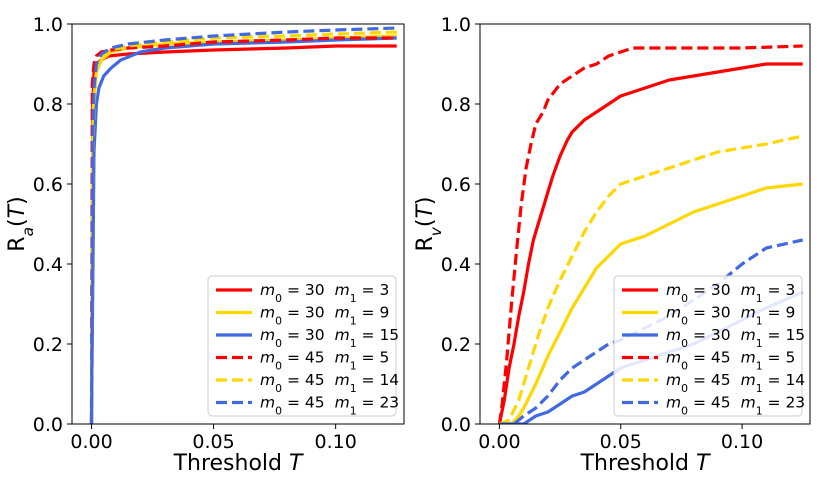 The width and height of the screenshot is (830, 489). What do you see at coordinates (21, 223) in the screenshot?
I see `y-axis-label: Ra(T)` at bounding box center [21, 223].